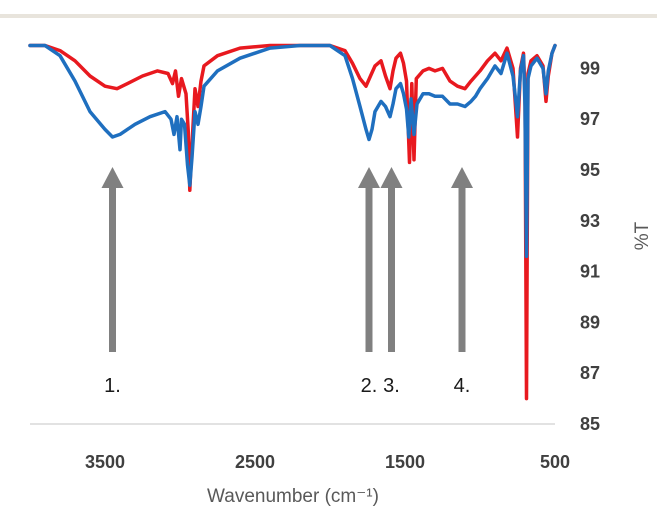 This screenshot has width=657, height=510. What do you see at coordinates (642, 235) in the screenshot?
I see `y-axis-title: %T` at bounding box center [642, 235].